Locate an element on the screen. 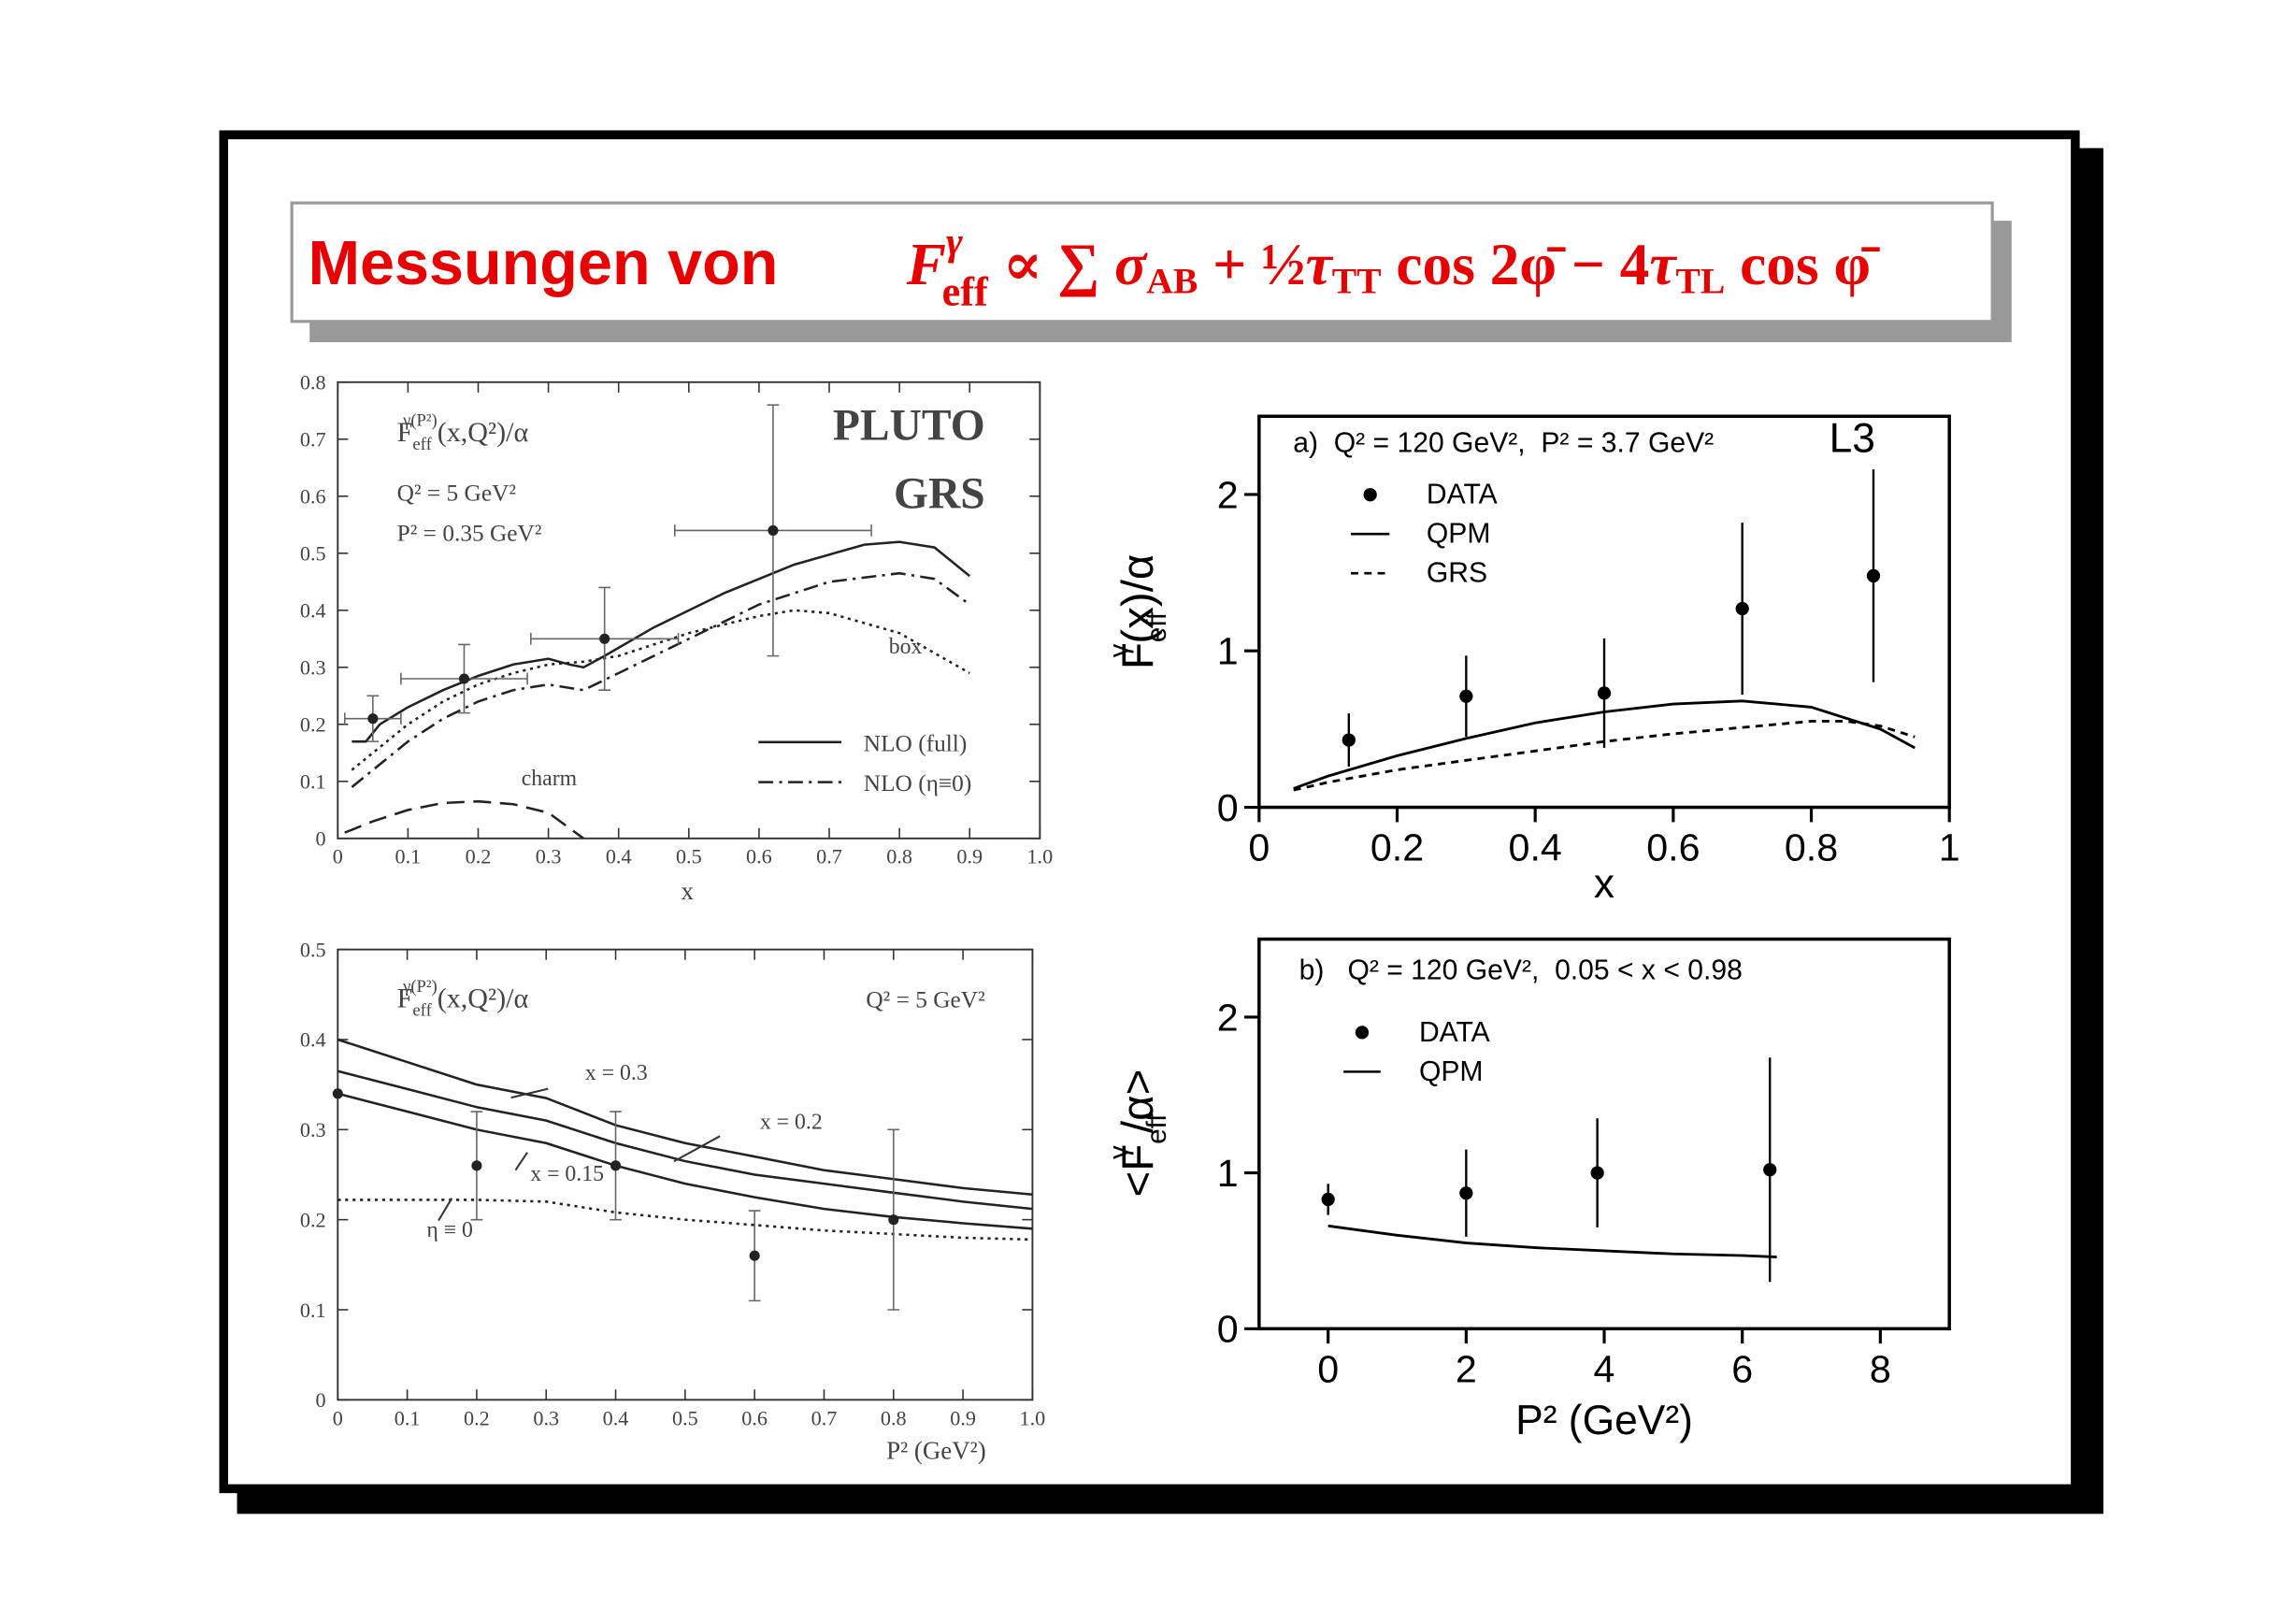 Image resolution: width=2296 pixels, height=1622 pixels. label-part: γ(P²) is located at coordinates (420, 421).